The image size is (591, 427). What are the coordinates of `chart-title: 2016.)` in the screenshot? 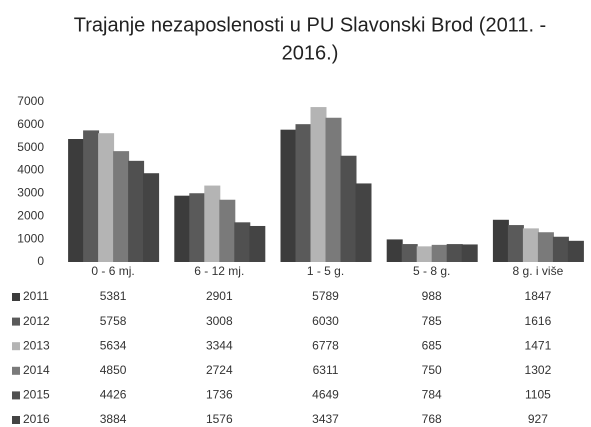 It's located at (310, 53).